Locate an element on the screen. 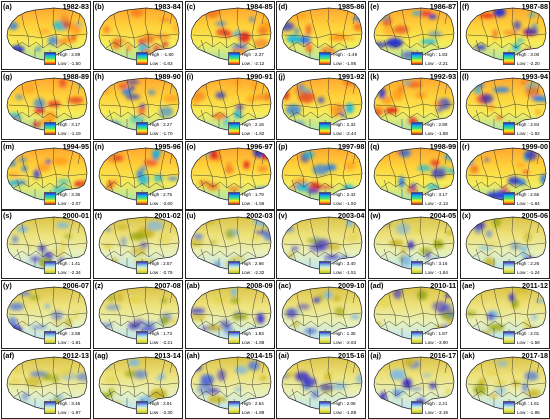 This screenshot has height=419, width=550. map-panel: (o) 1996-97 High : 1.79 Low : -1.56 is located at coordinates (229, 175).